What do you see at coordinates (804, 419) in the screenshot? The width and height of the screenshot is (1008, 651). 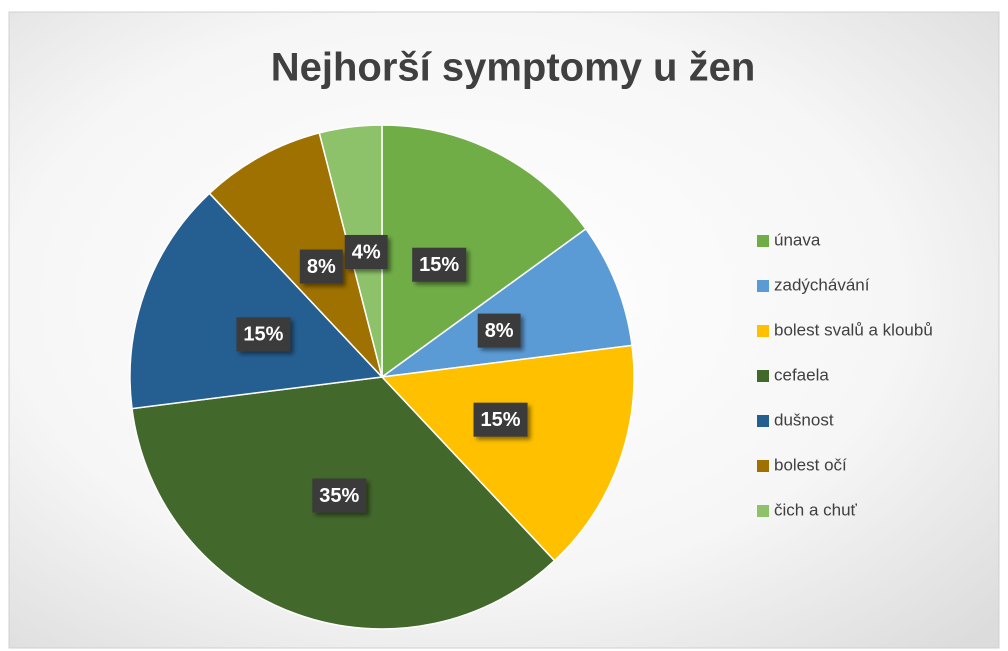 I see `legend-label: dušnost` at bounding box center [804, 419].